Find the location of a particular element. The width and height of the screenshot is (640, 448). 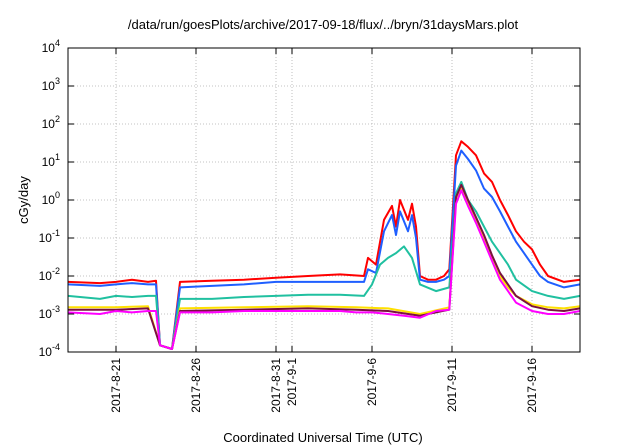

x-tick-label: 2017-8-31 is located at coordinates (276, 385).